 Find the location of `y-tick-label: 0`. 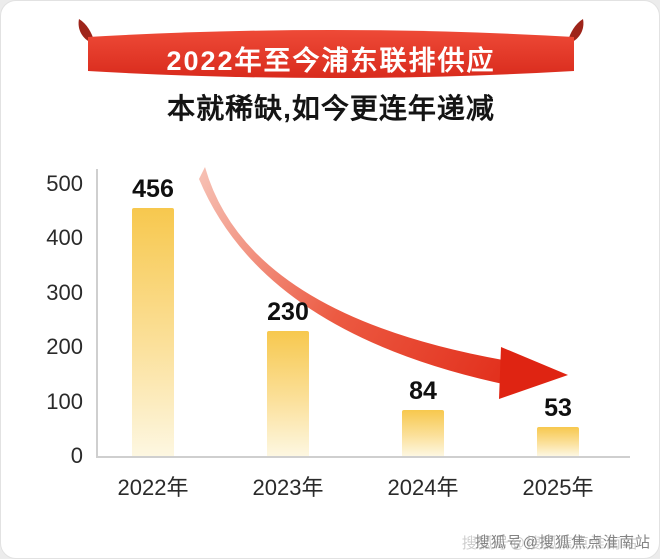

y-tick-label: 0 is located at coordinates (76, 455).